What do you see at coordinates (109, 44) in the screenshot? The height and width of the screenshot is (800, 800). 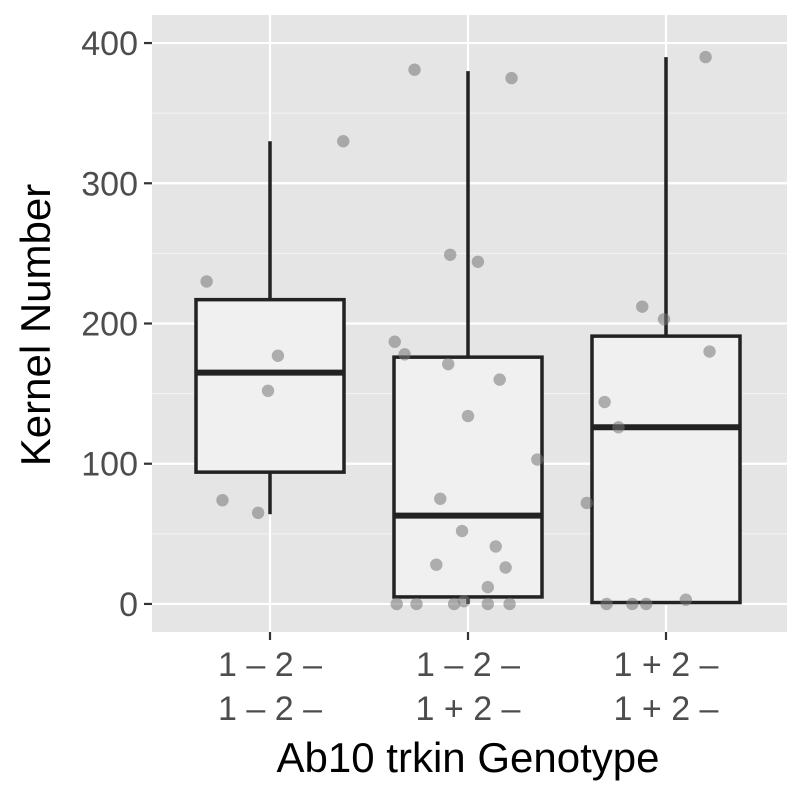 I see `y-tick-label: 400` at bounding box center [109, 44].